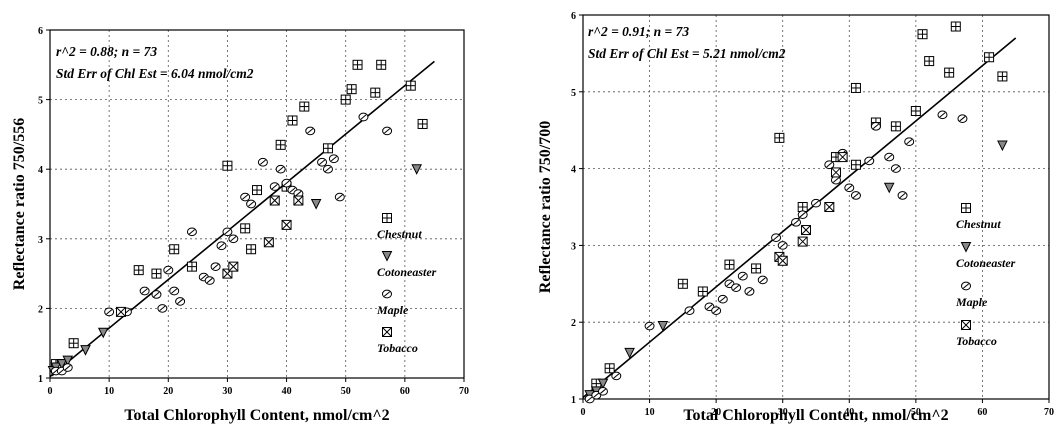  I want to click on legend-marker-tobacco-d2, so click(966, 325).